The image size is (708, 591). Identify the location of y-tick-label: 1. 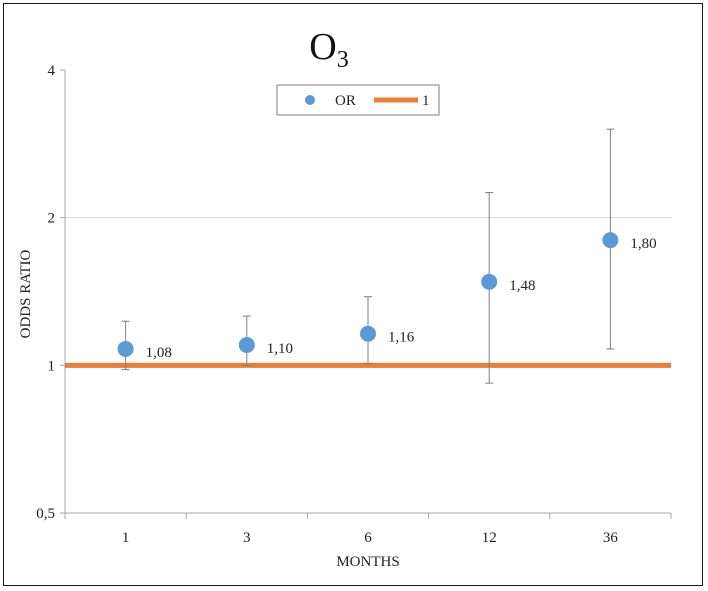
(52, 366).